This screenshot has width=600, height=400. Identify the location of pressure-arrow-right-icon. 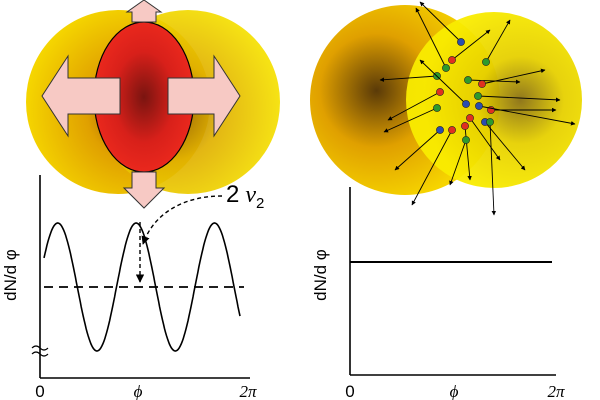
(204, 96).